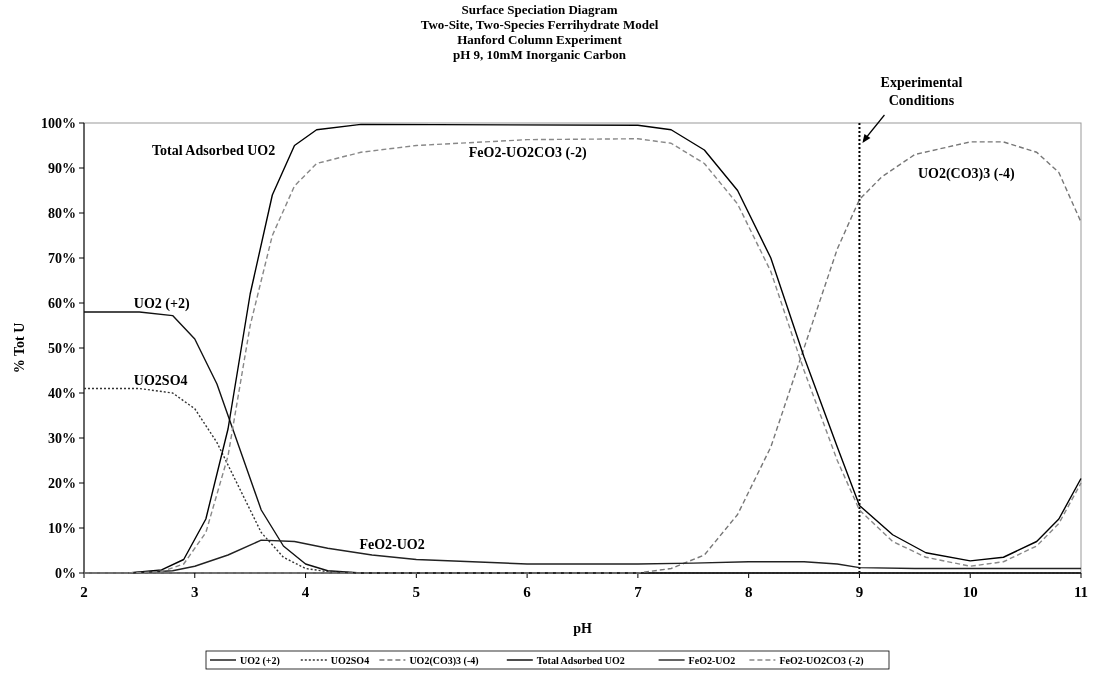  Describe the element at coordinates (712, 660) in the screenshot. I see `legend-label: FeO2-UO2` at that location.